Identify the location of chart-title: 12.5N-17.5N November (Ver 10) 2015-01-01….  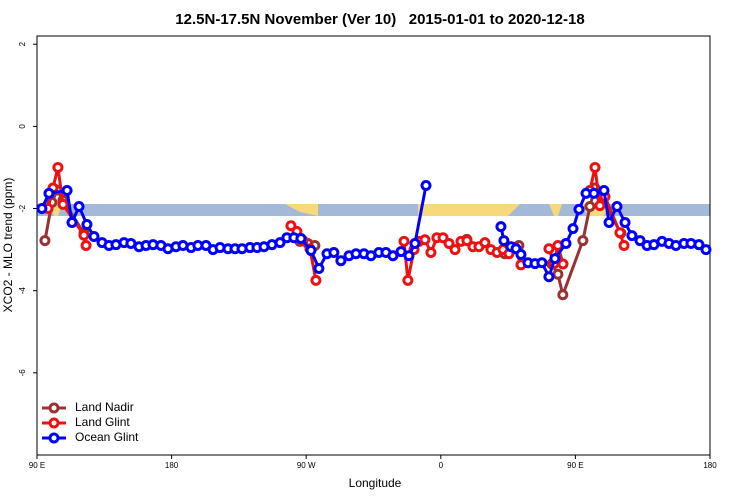
(379, 19).